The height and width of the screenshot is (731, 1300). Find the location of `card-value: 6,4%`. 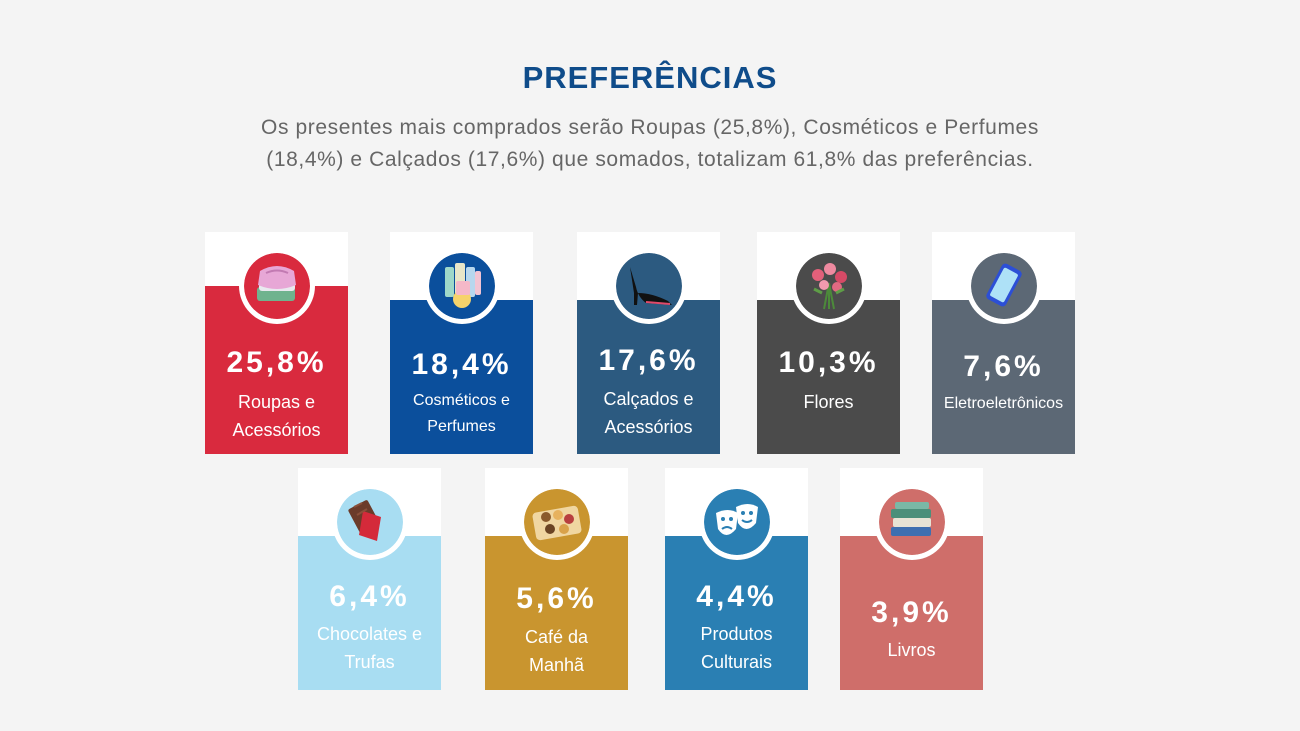

card-value: 6,4% is located at coordinates (369, 596).